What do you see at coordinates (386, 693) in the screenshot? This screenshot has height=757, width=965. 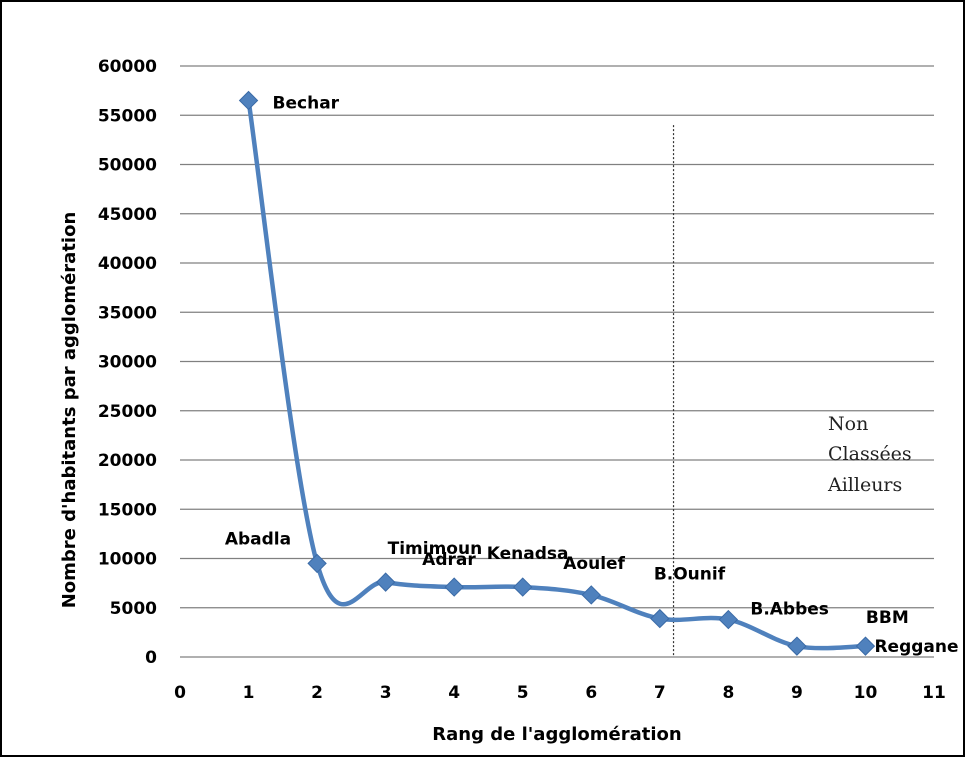 I see `x-tick-label-3: 3` at bounding box center [386, 693].